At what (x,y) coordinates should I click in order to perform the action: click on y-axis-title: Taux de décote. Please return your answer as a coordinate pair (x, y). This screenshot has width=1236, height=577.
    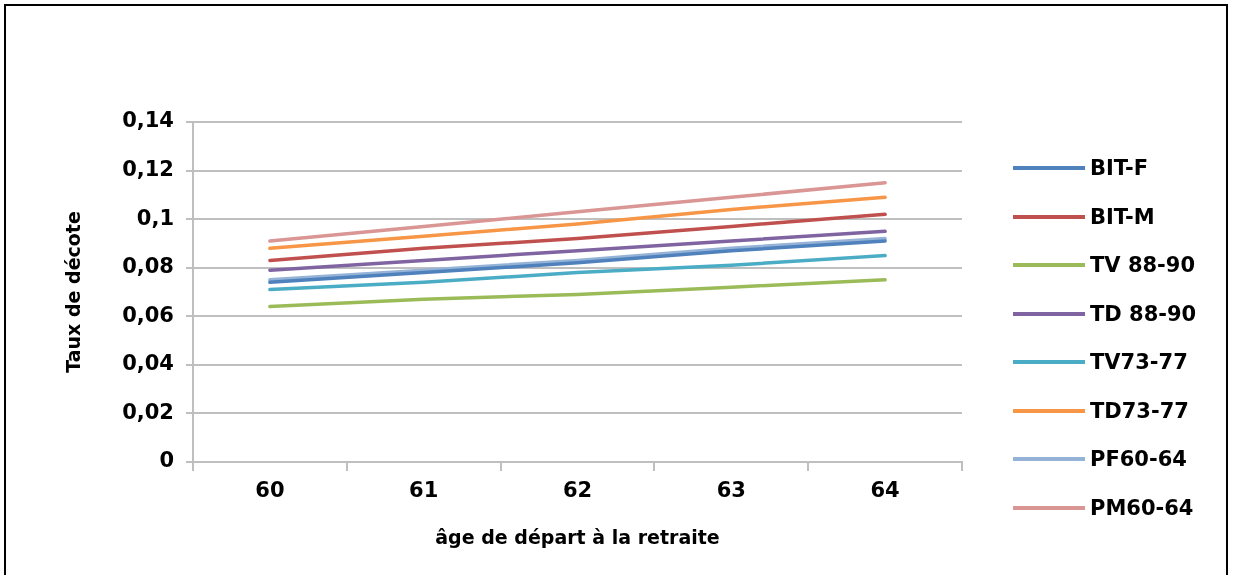
    Looking at the image, I should click on (73, 292).